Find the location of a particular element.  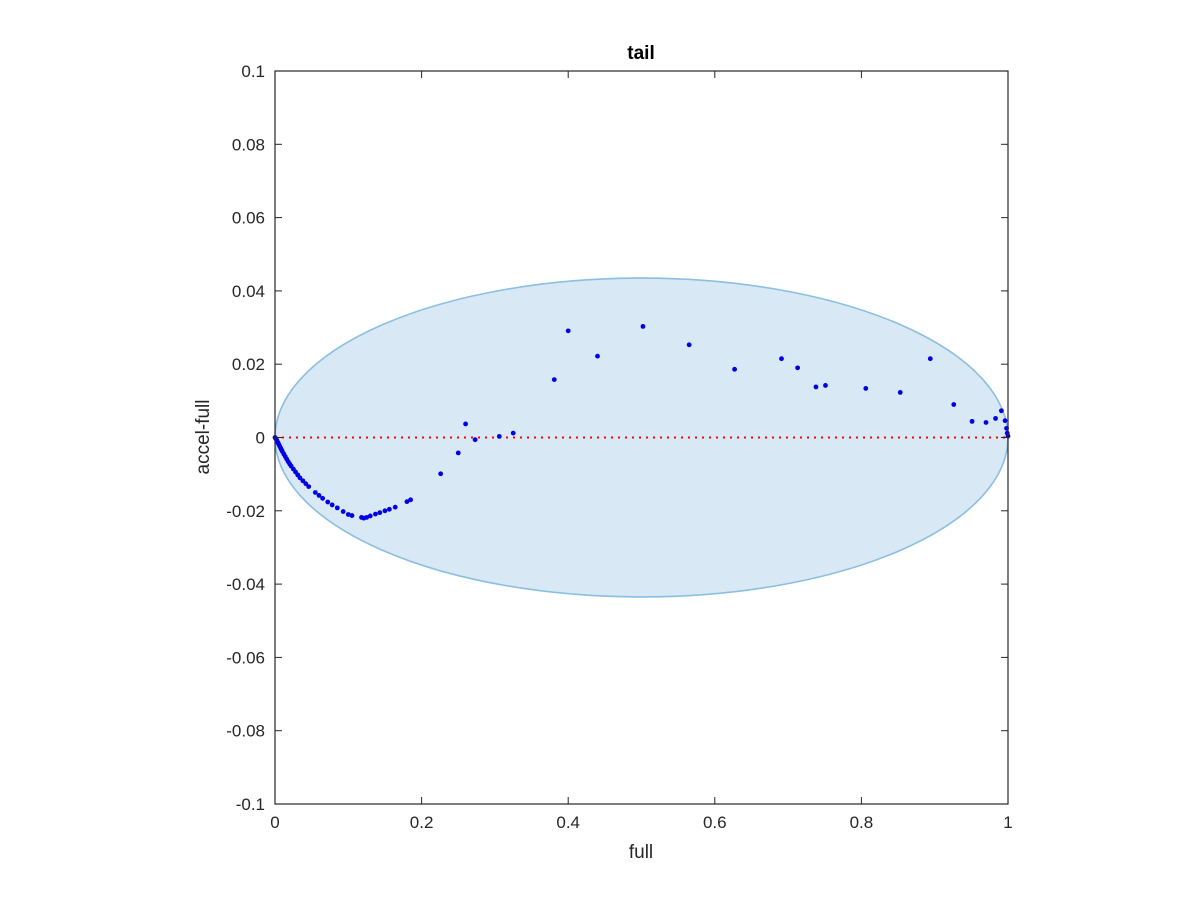

x-tick-label-4: 0.8 is located at coordinates (862, 822).